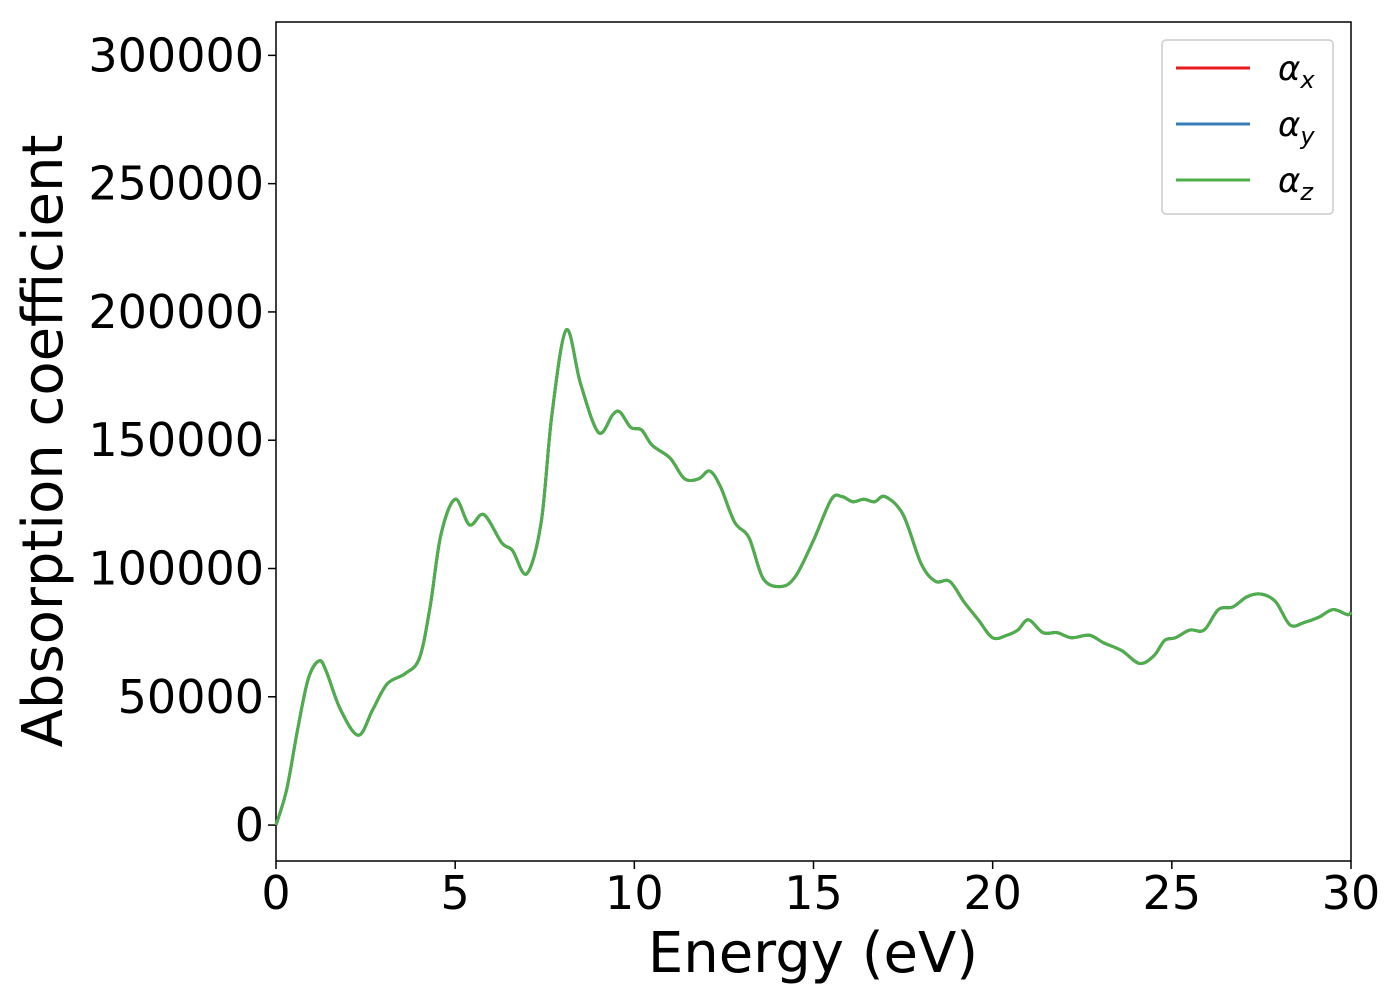 This screenshot has width=1400, height=1000. What do you see at coordinates (1296, 71) in the screenshot?
I see `legend-label: αx` at bounding box center [1296, 71].